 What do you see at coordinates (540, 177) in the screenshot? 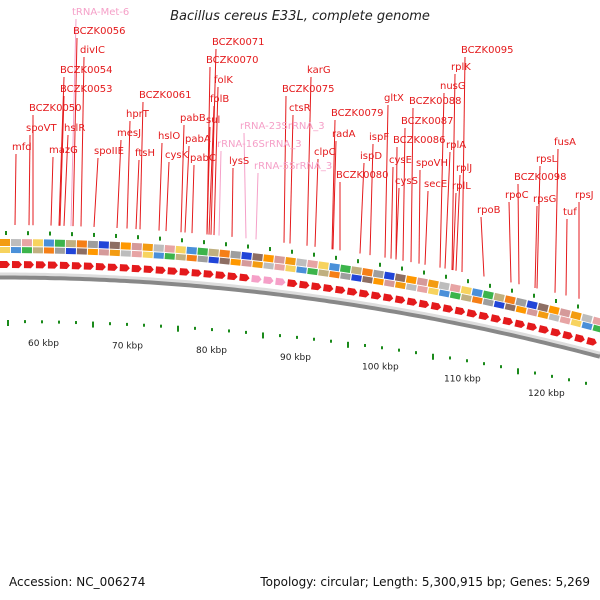
I see `gene-label: BCZK0098` at bounding box center [540, 177].